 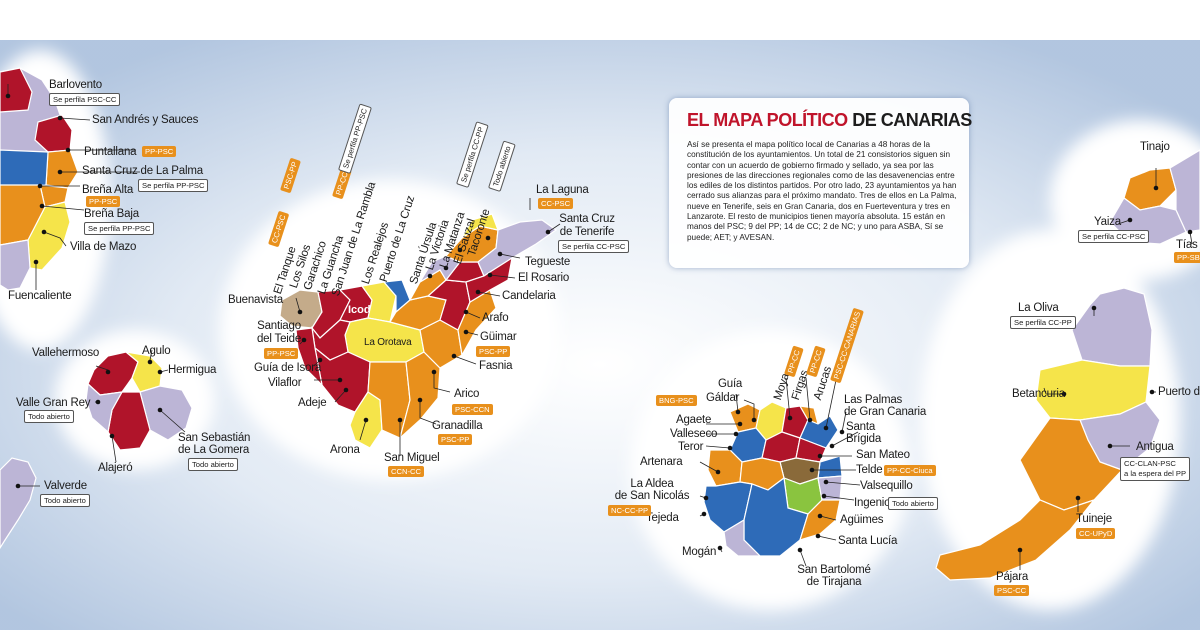 I want to click on tag-san-miguel: CCN-CC, so click(x=406, y=471).